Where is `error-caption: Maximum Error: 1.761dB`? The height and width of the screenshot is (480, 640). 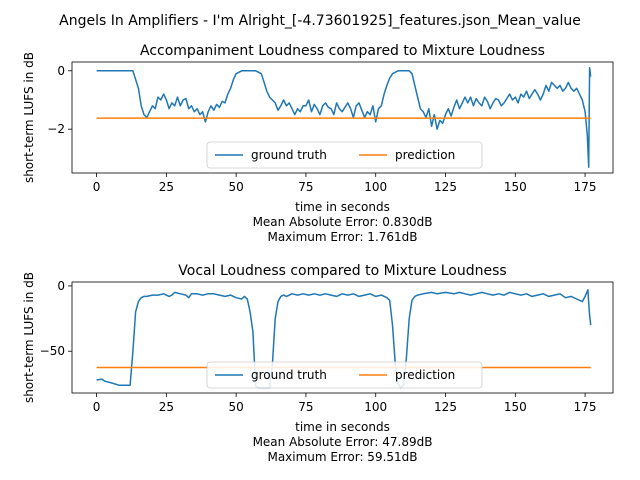
error-caption: Maximum Error: 1.761dB is located at coordinates (342, 237).